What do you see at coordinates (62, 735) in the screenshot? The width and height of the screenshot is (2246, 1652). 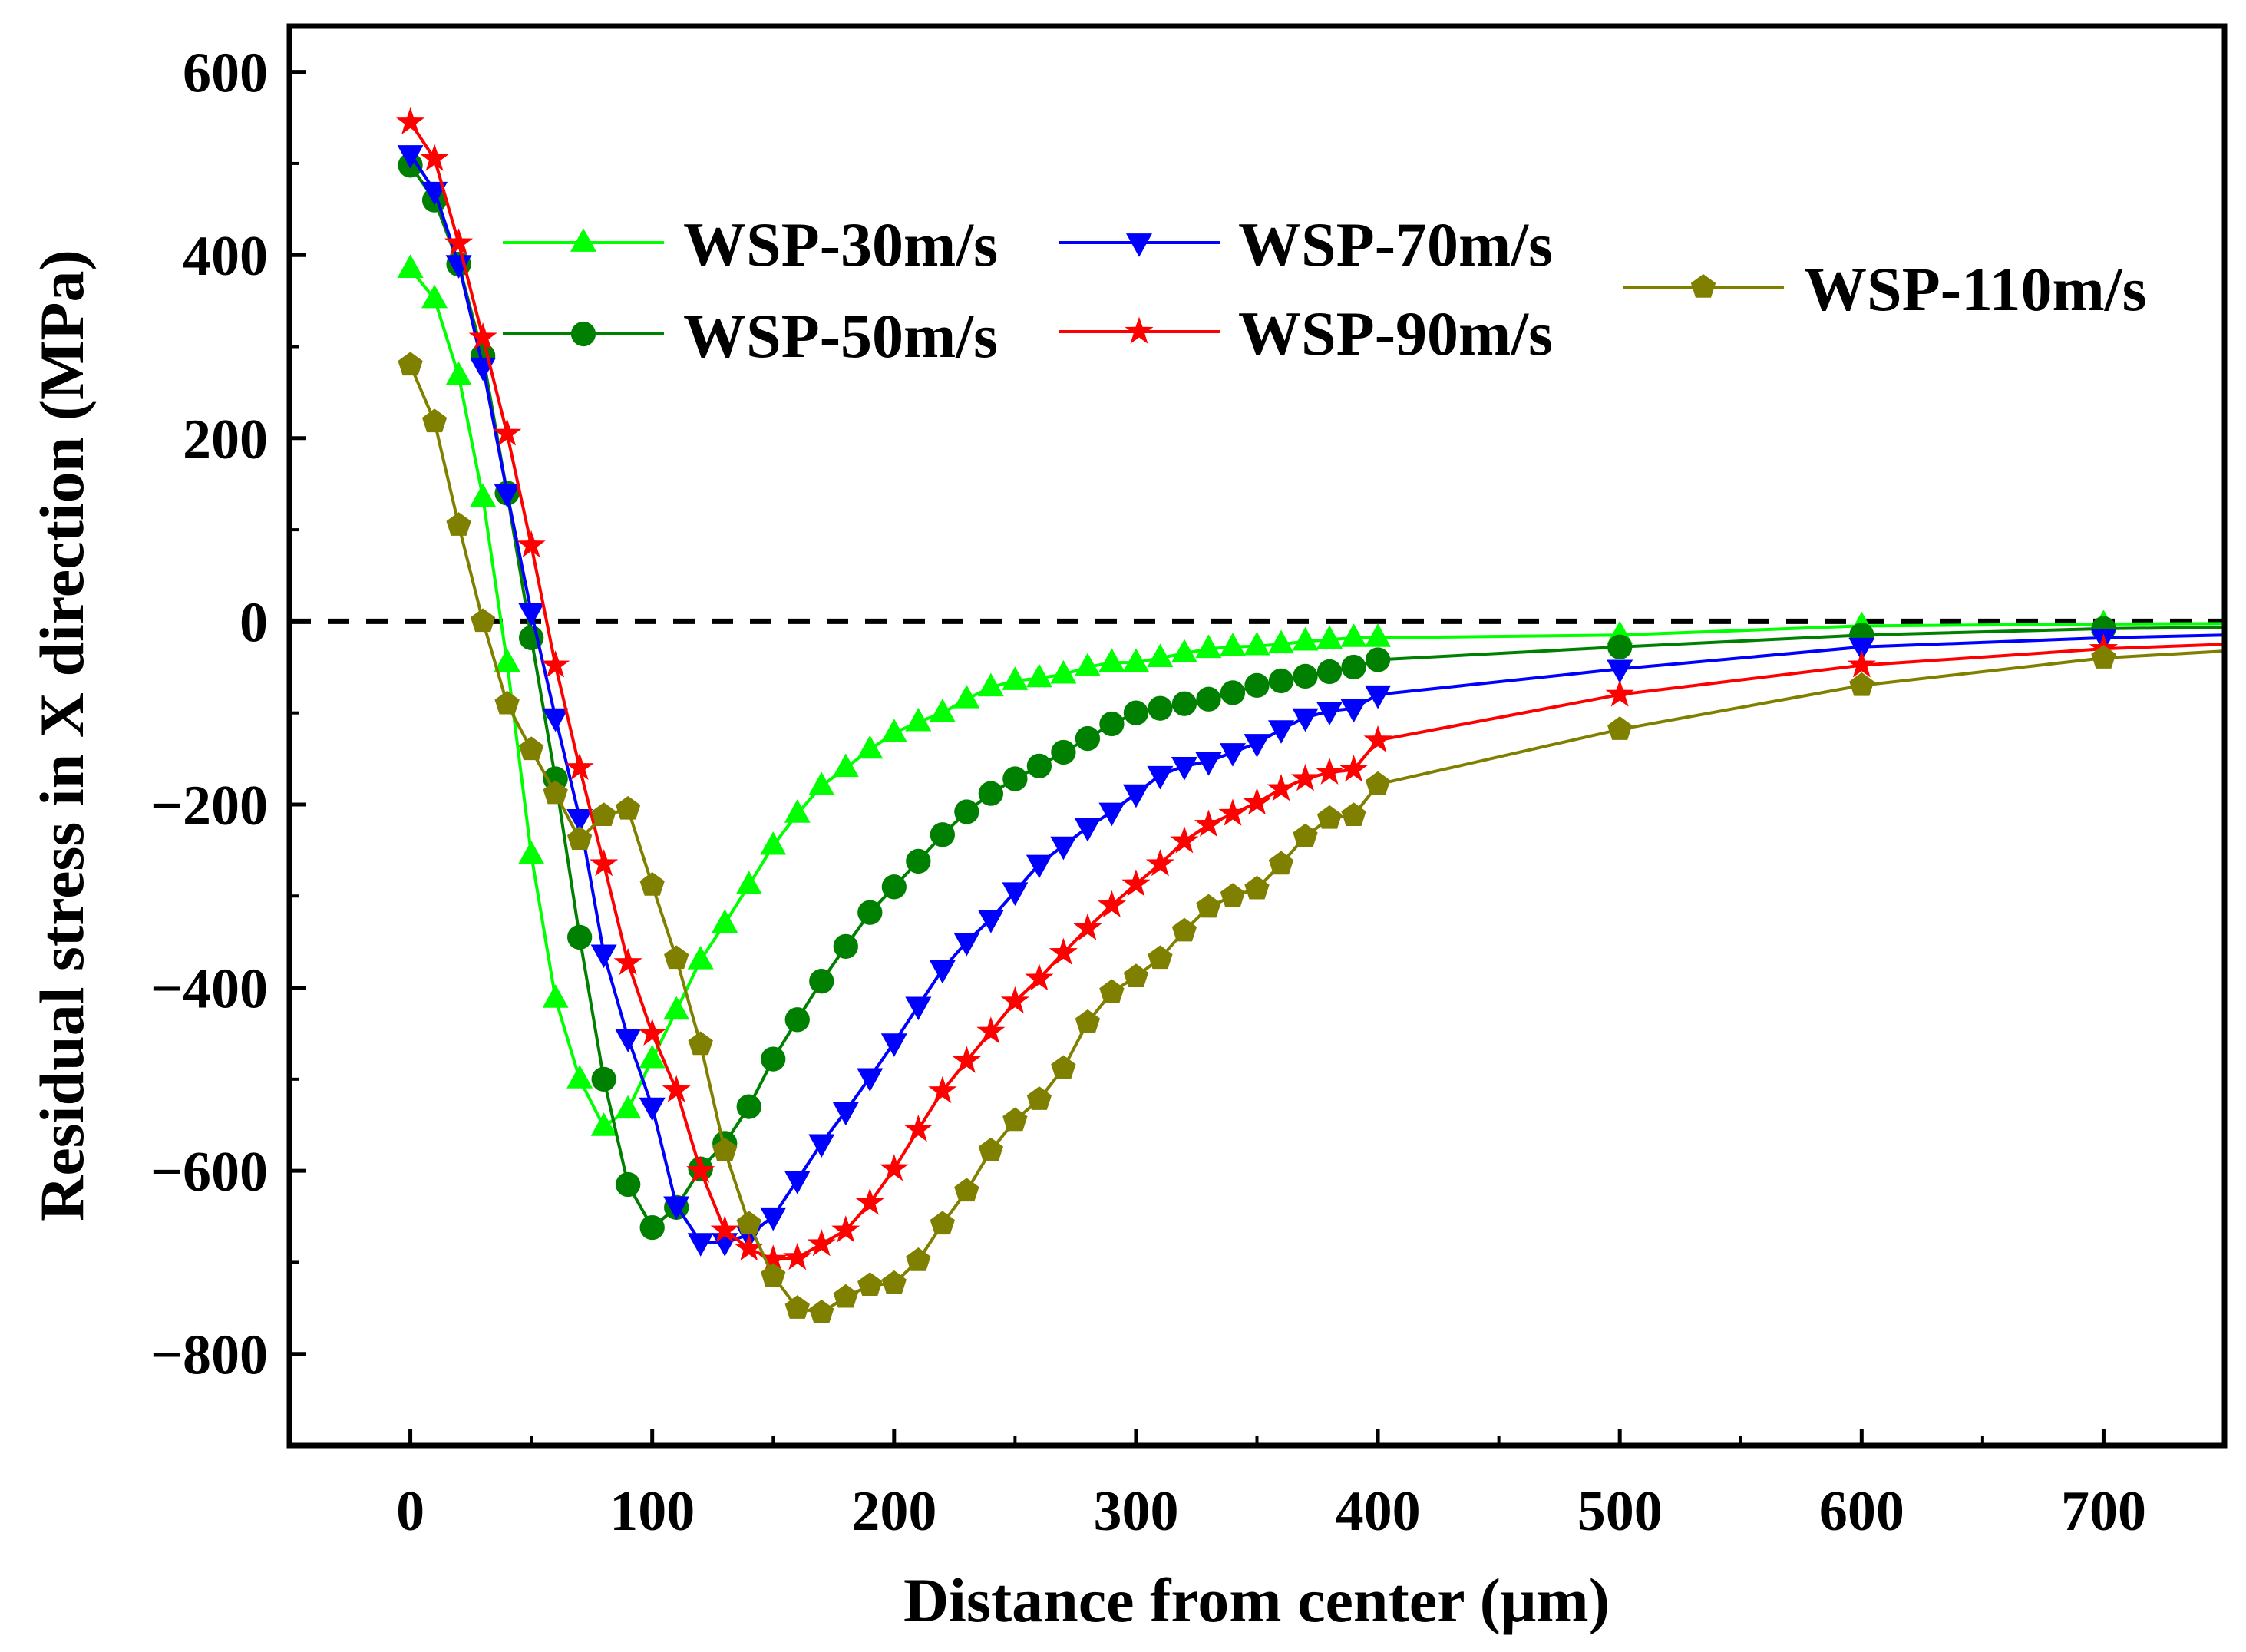 I see `y-axis-title: Residual stress in X direction (MPa)` at bounding box center [62, 735].